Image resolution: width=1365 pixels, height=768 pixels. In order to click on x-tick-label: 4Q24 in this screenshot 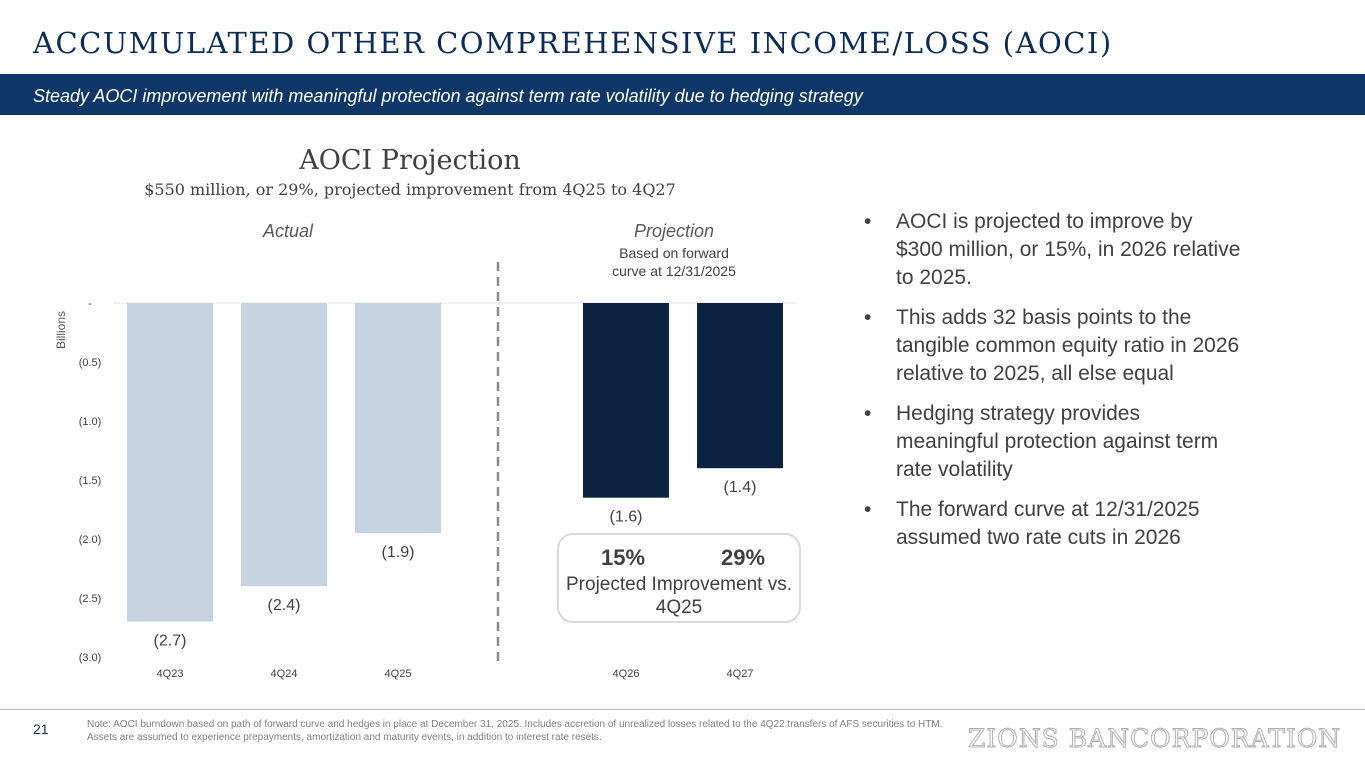, I will do `click(284, 674)`.